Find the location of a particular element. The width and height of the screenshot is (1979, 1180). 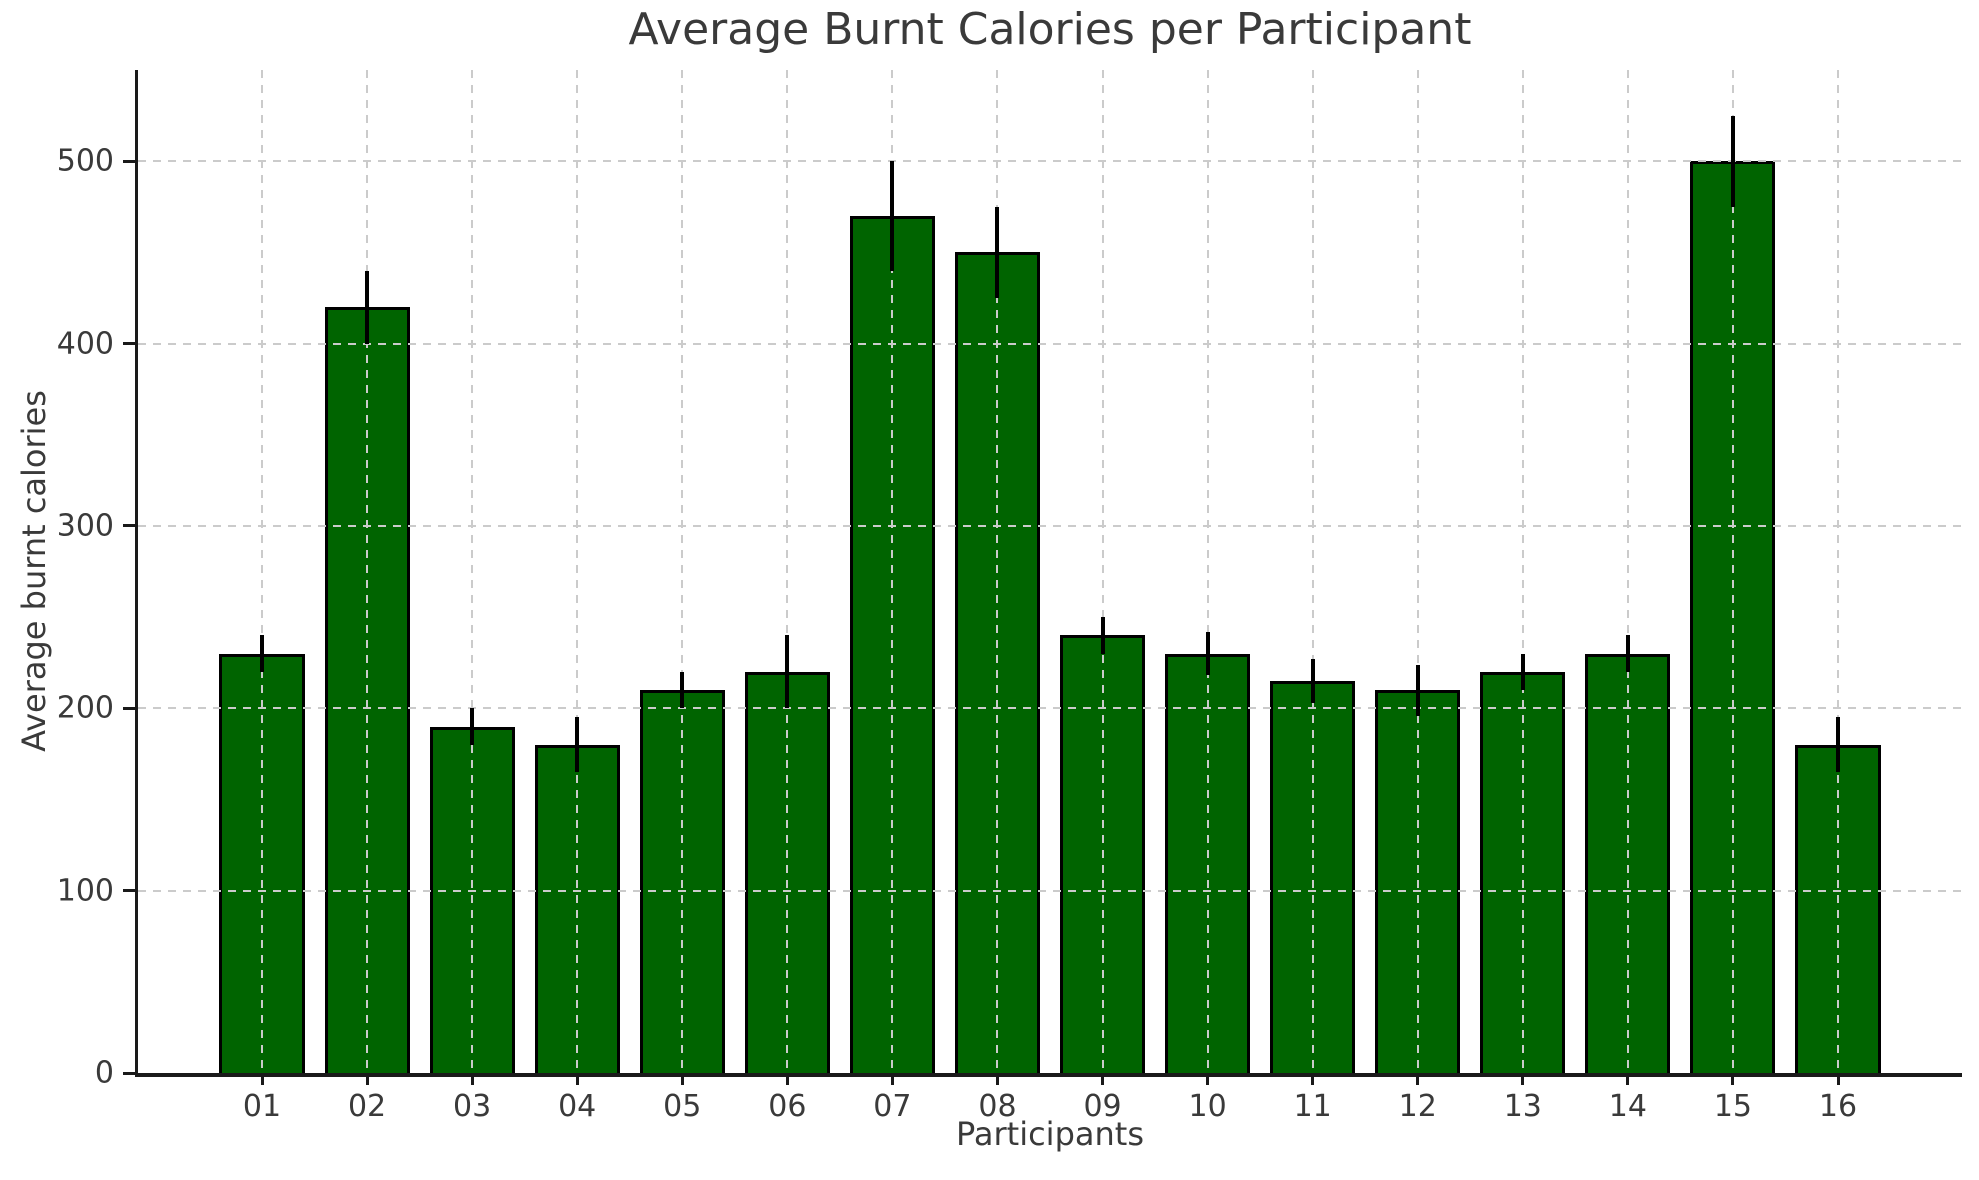

x-tick-label: 14 is located at coordinates (1627, 1106).